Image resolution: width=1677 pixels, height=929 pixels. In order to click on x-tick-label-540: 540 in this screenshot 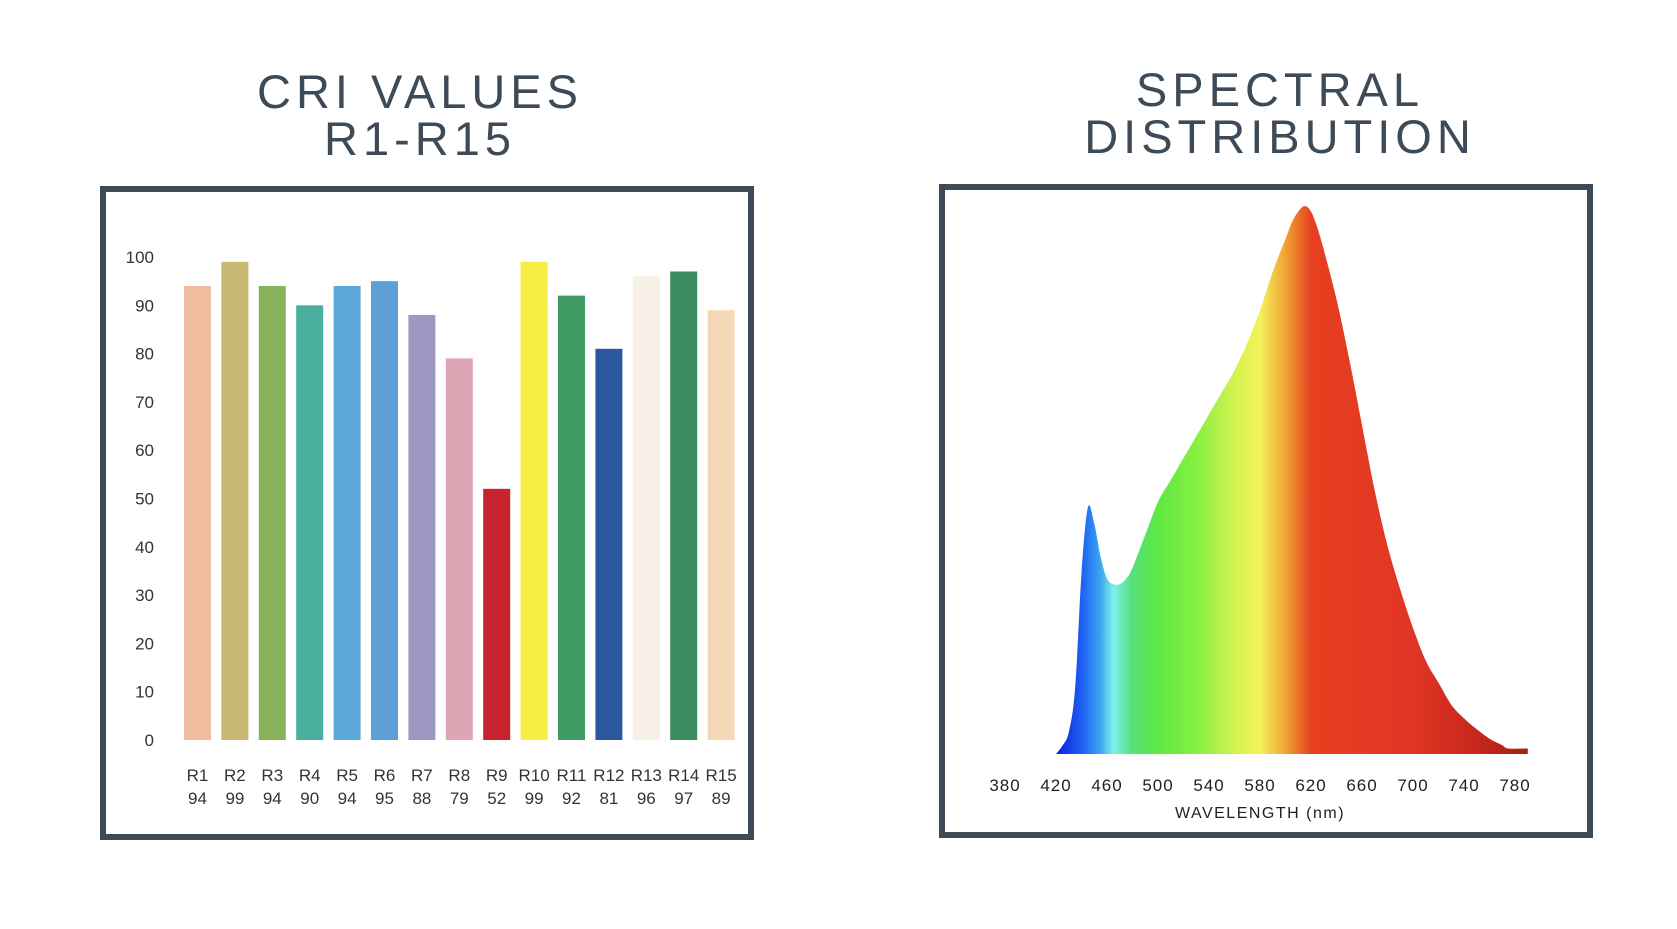, I will do `click(1208, 785)`.